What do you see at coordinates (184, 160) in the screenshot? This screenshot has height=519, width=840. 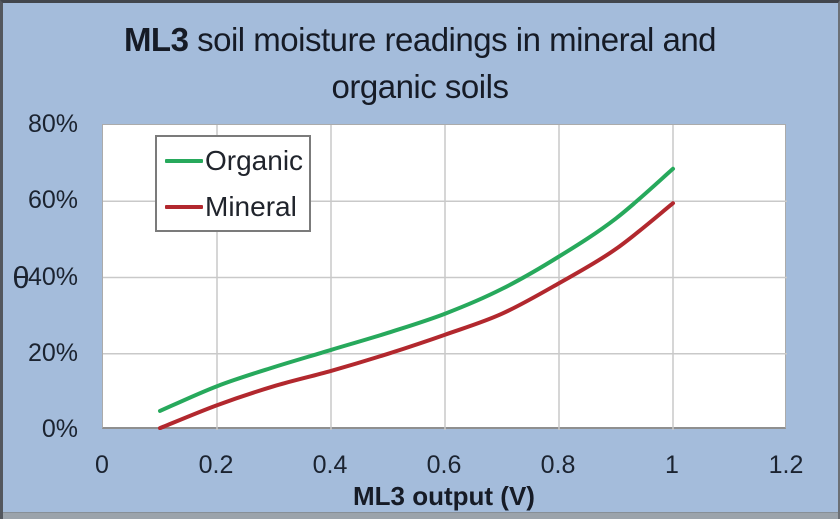 I see `organic-line-swatch` at bounding box center [184, 160].